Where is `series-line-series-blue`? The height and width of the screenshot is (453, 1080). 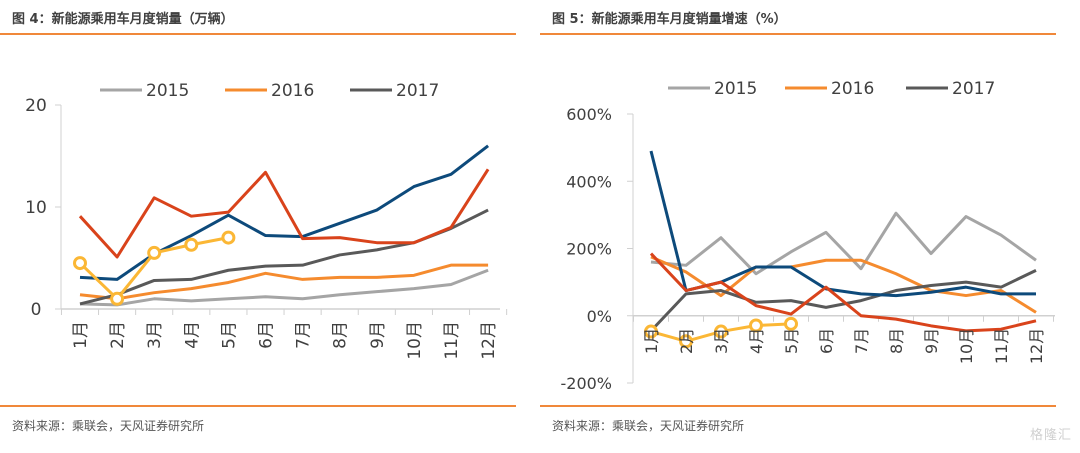 series-line-series-blue is located at coordinates (284, 212).